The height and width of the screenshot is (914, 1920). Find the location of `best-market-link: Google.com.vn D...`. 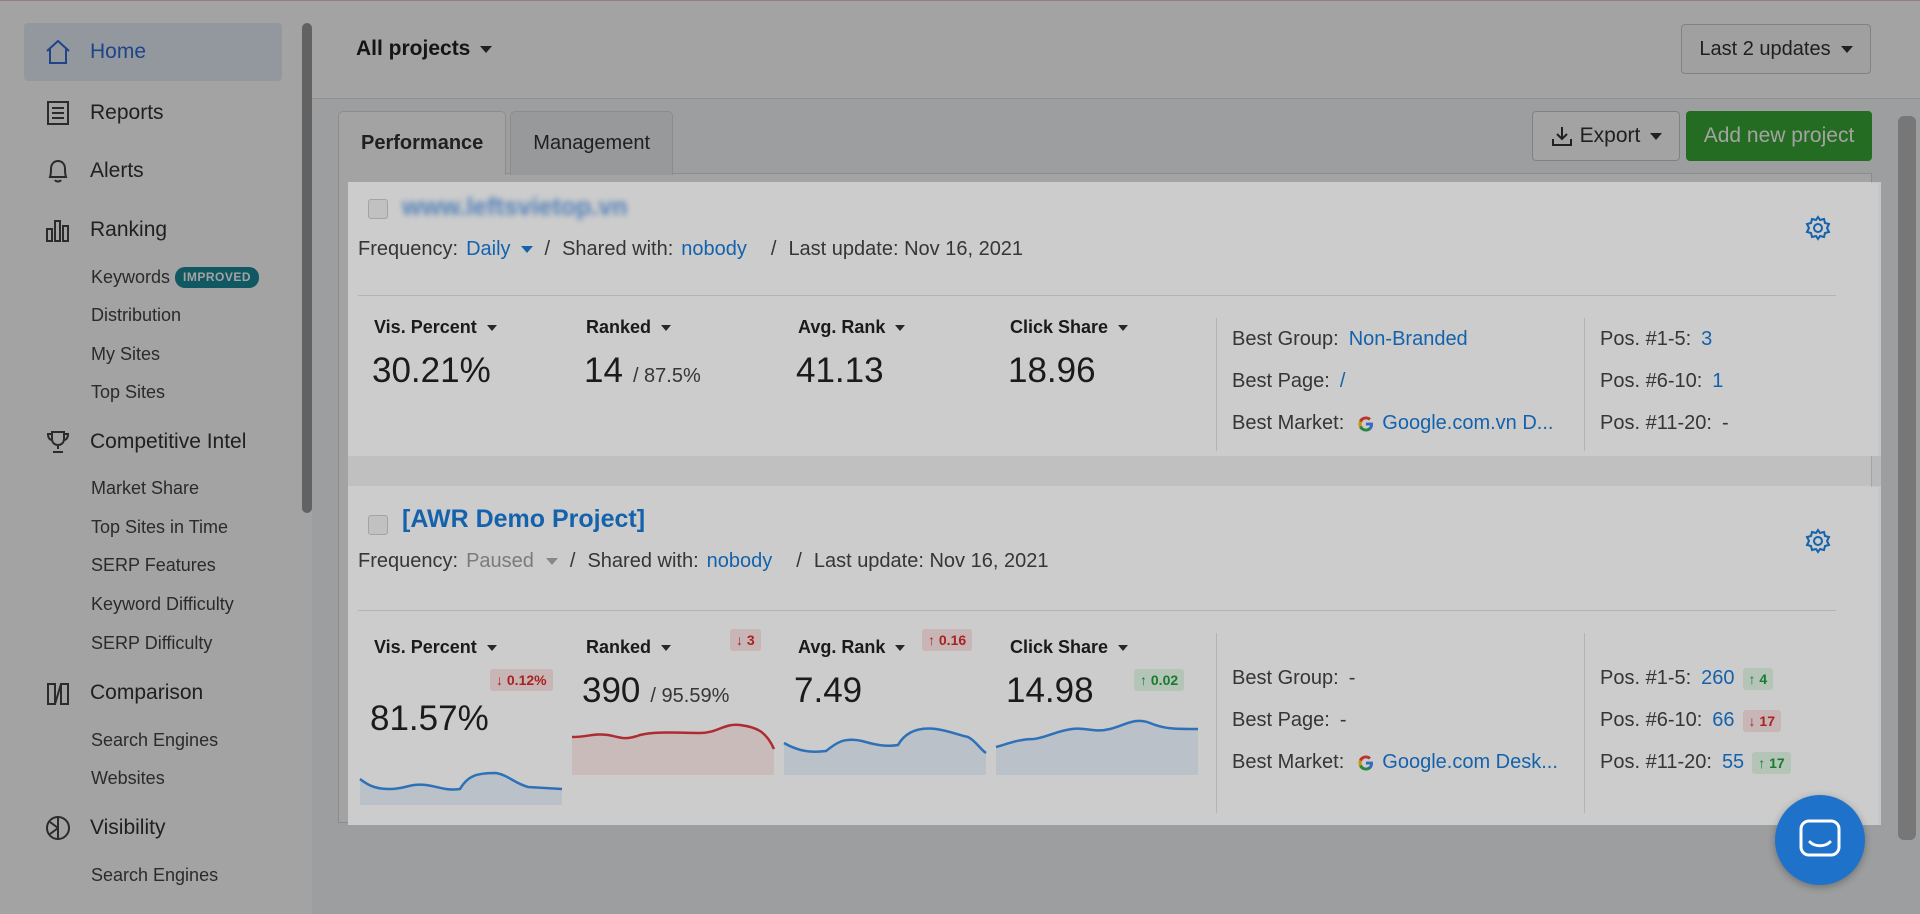

best-market-link: Google.com.vn D... is located at coordinates (1468, 423).